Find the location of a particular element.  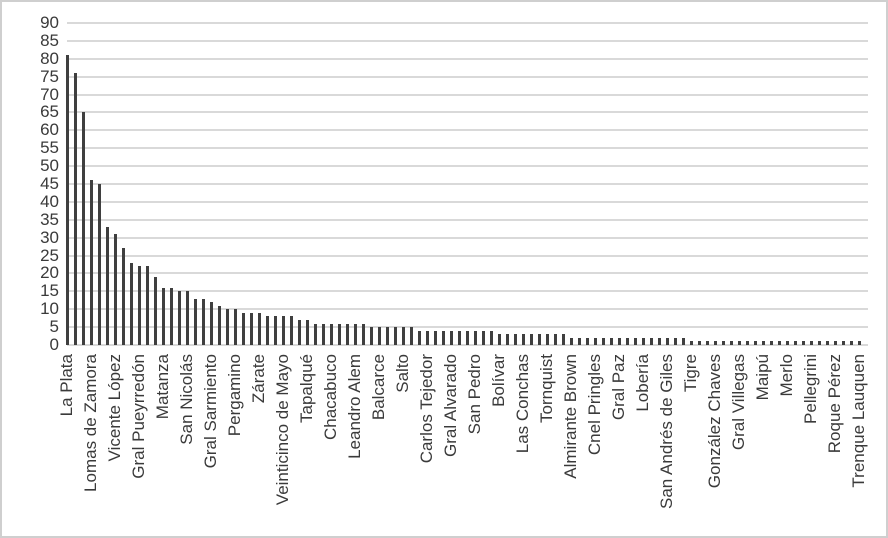

y-tick-label: 45 is located at coordinates (49, 183).